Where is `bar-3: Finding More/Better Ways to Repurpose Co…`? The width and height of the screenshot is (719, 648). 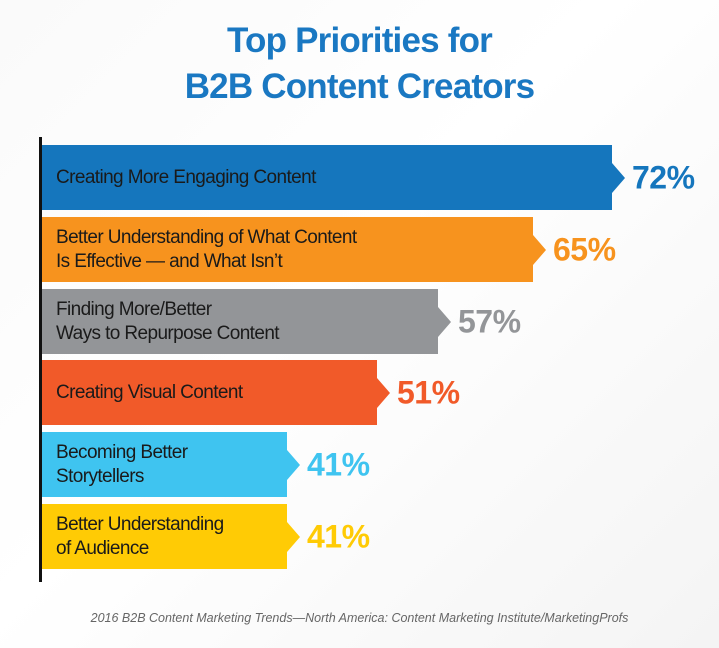
bar-3: Finding More/Better Ways to Repurpose Co… is located at coordinates (300, 321).